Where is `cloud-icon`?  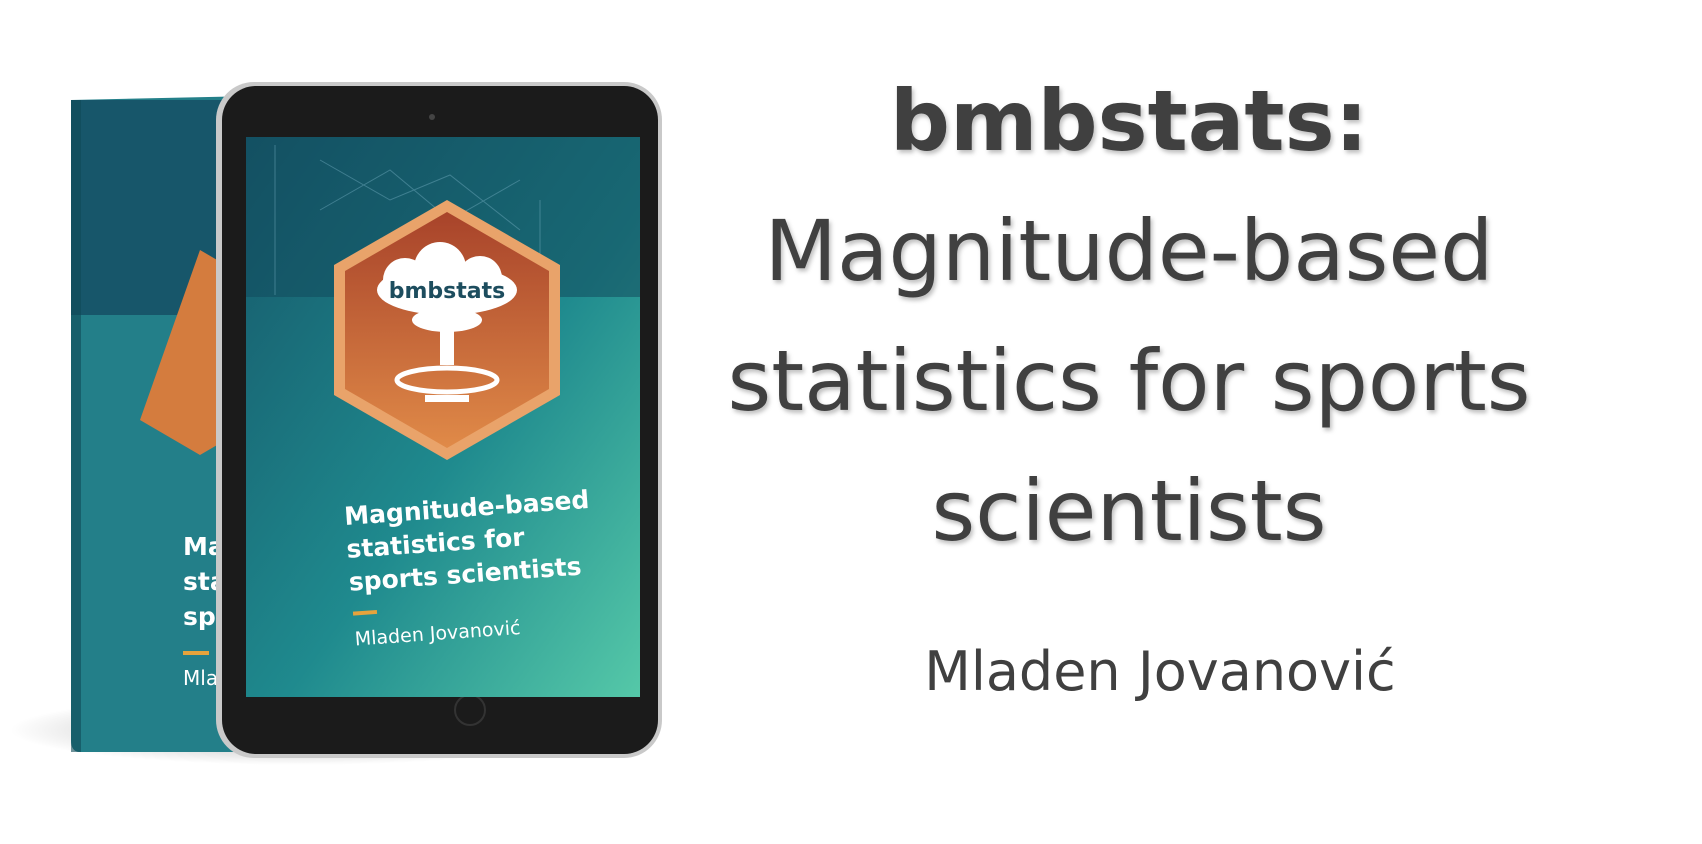
cloud-icon is located at coordinates (447, 322).